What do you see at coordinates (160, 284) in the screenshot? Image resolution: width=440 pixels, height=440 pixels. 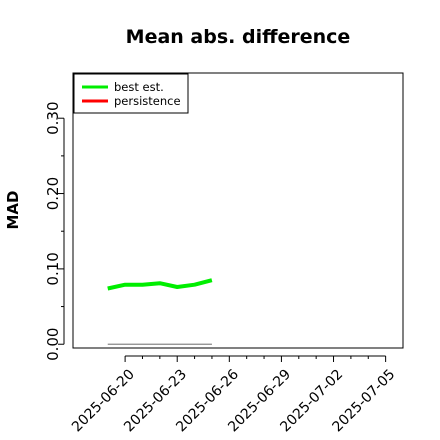 I see `series-line-best-est` at bounding box center [160, 284].